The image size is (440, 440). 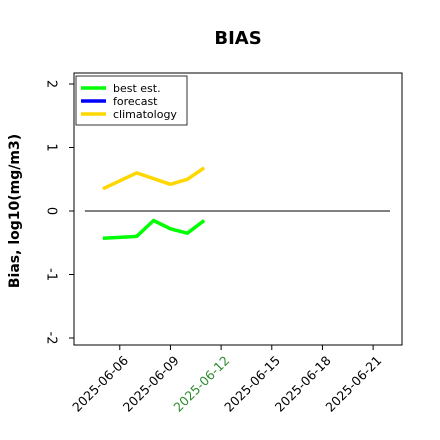 What do you see at coordinates (154, 203) in the screenshot?
I see `series-layer` at bounding box center [154, 203].